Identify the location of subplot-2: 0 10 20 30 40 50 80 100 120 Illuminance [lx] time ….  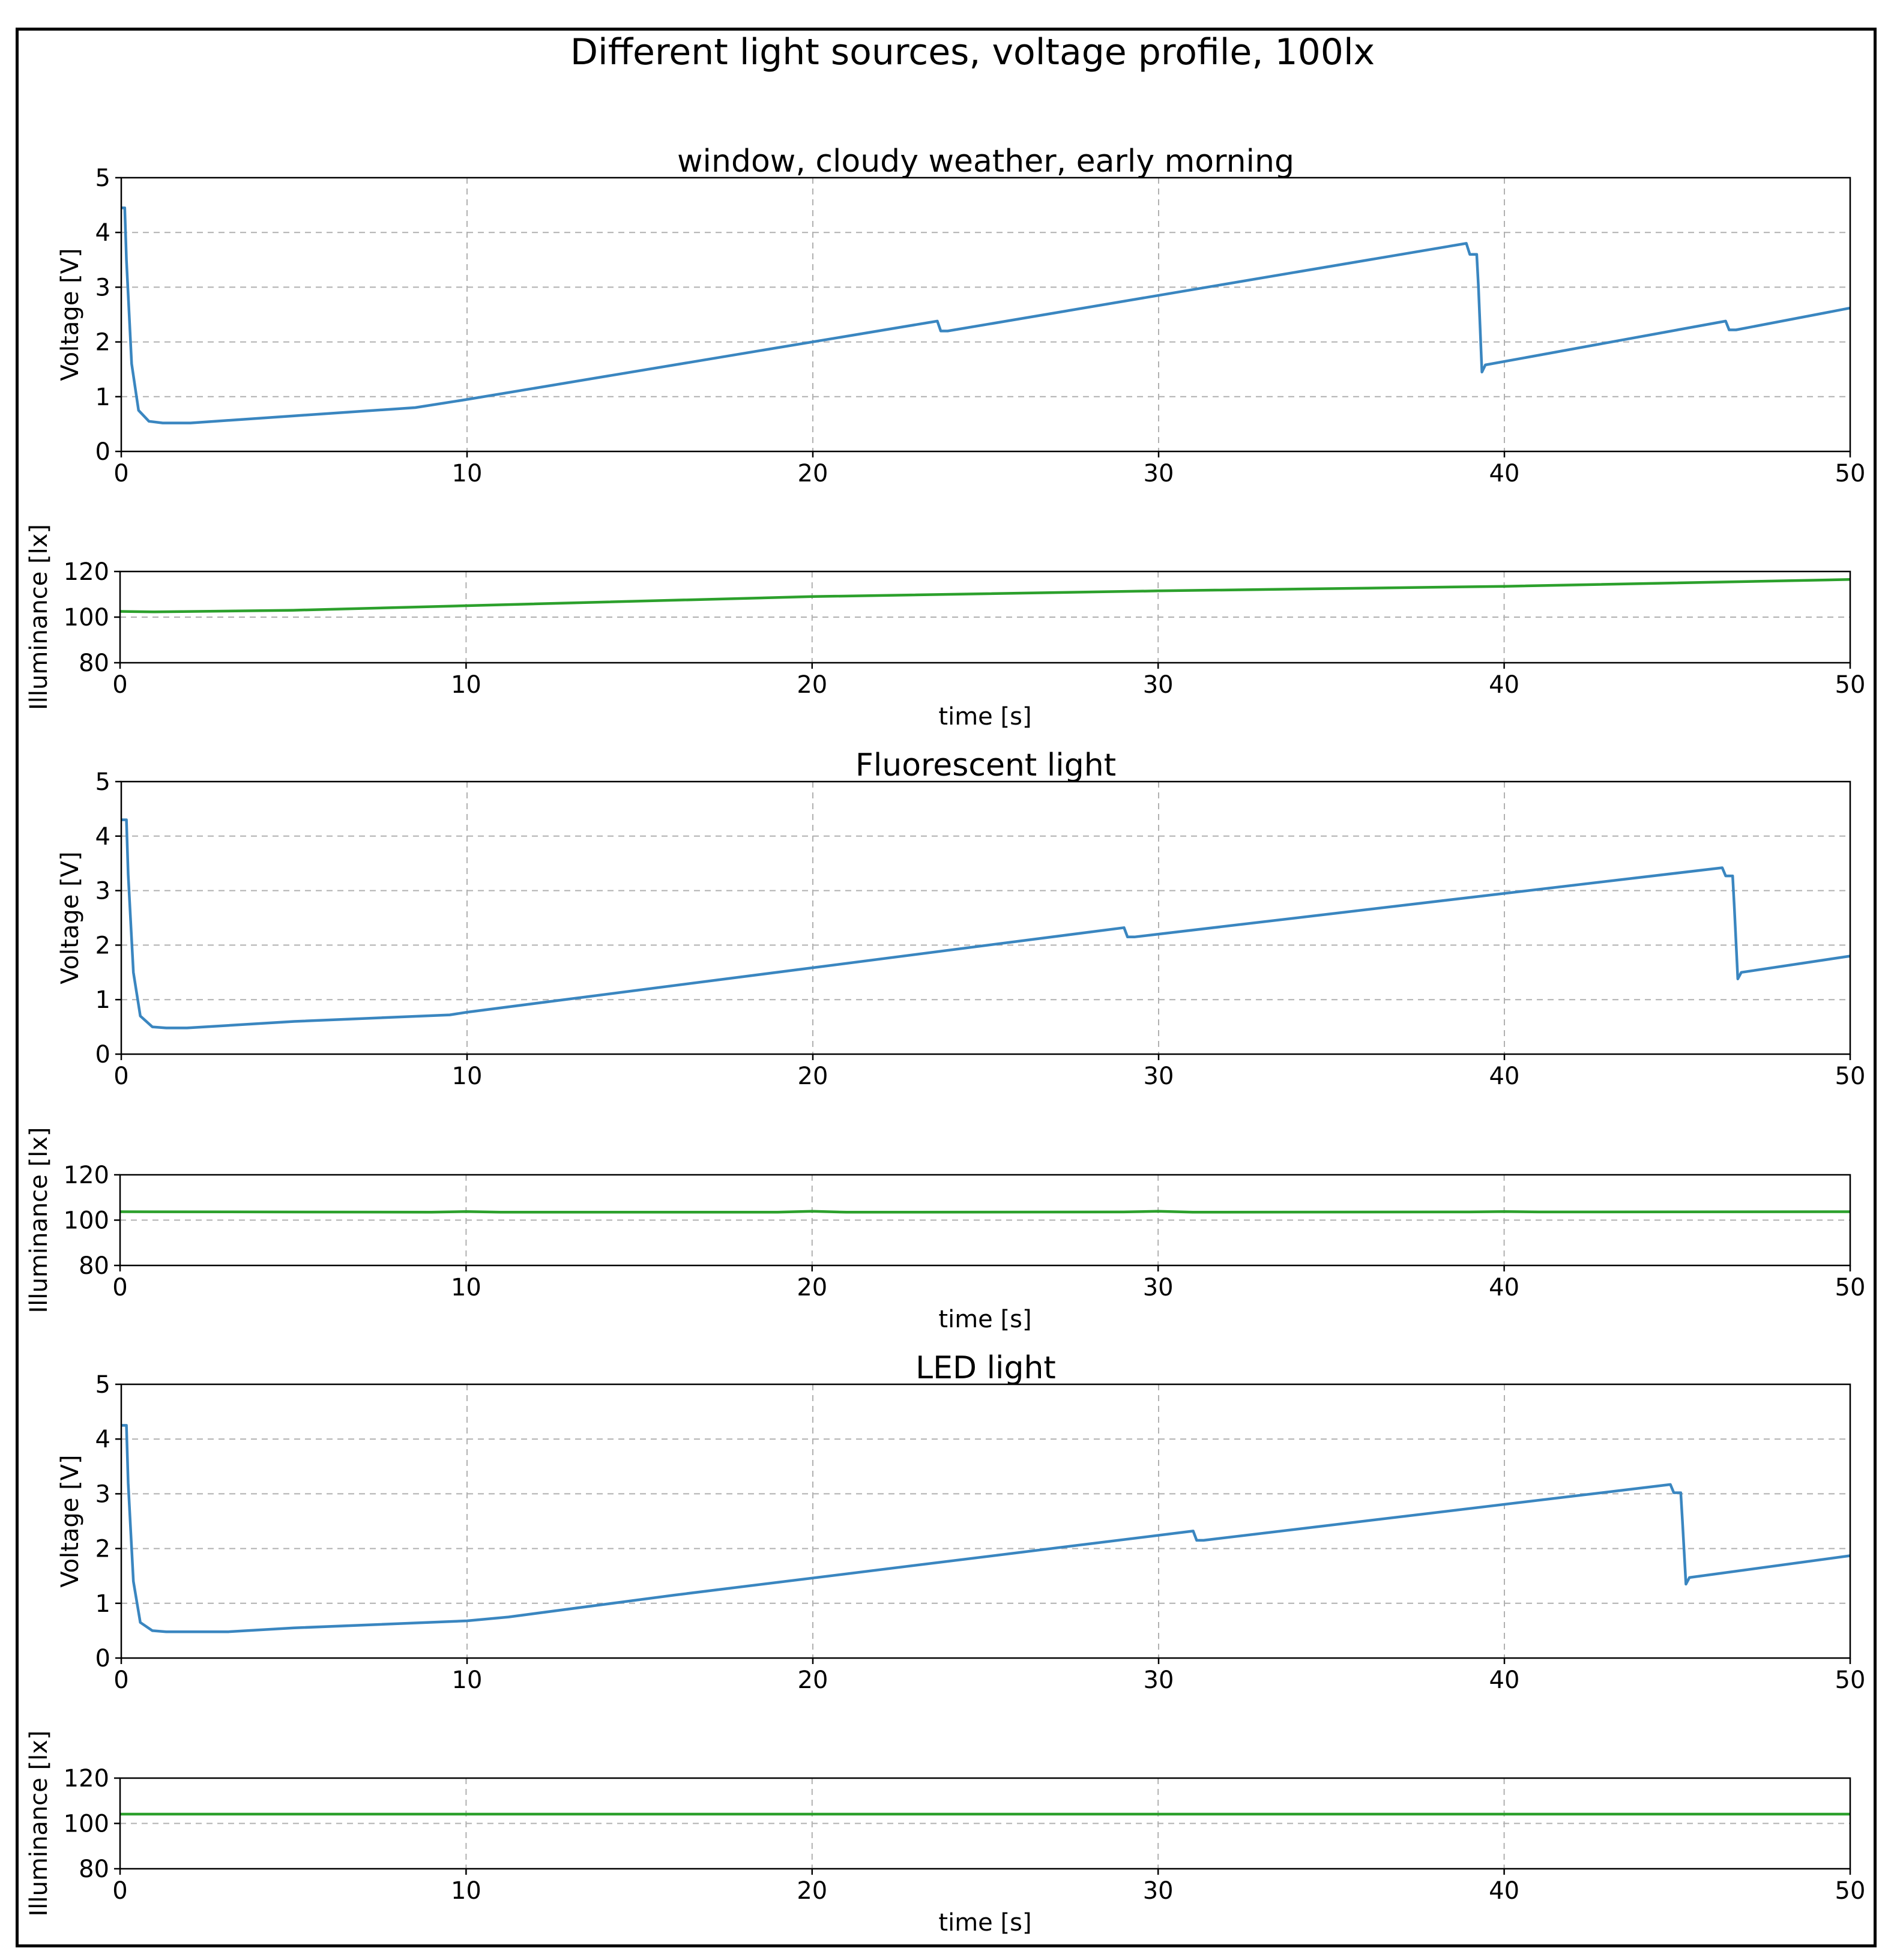
(945, 627).